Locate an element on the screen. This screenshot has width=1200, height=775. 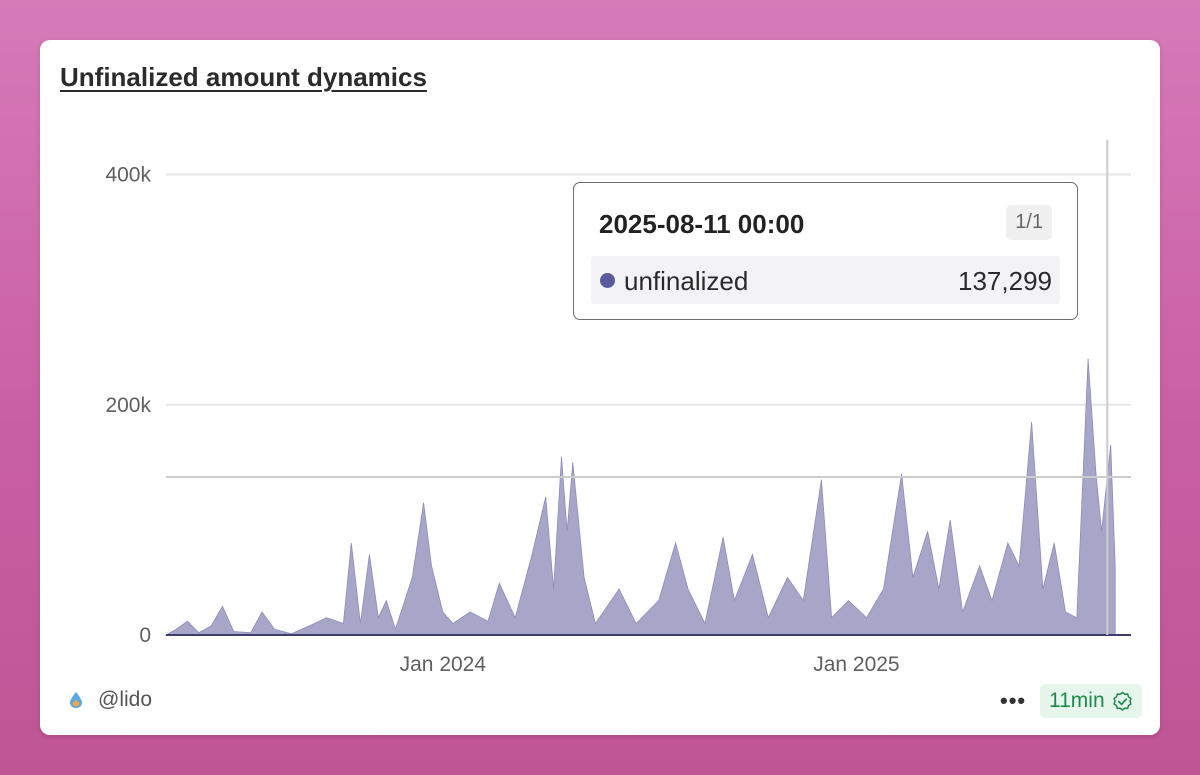
y-tick-label: 400k is located at coordinates (128, 175).